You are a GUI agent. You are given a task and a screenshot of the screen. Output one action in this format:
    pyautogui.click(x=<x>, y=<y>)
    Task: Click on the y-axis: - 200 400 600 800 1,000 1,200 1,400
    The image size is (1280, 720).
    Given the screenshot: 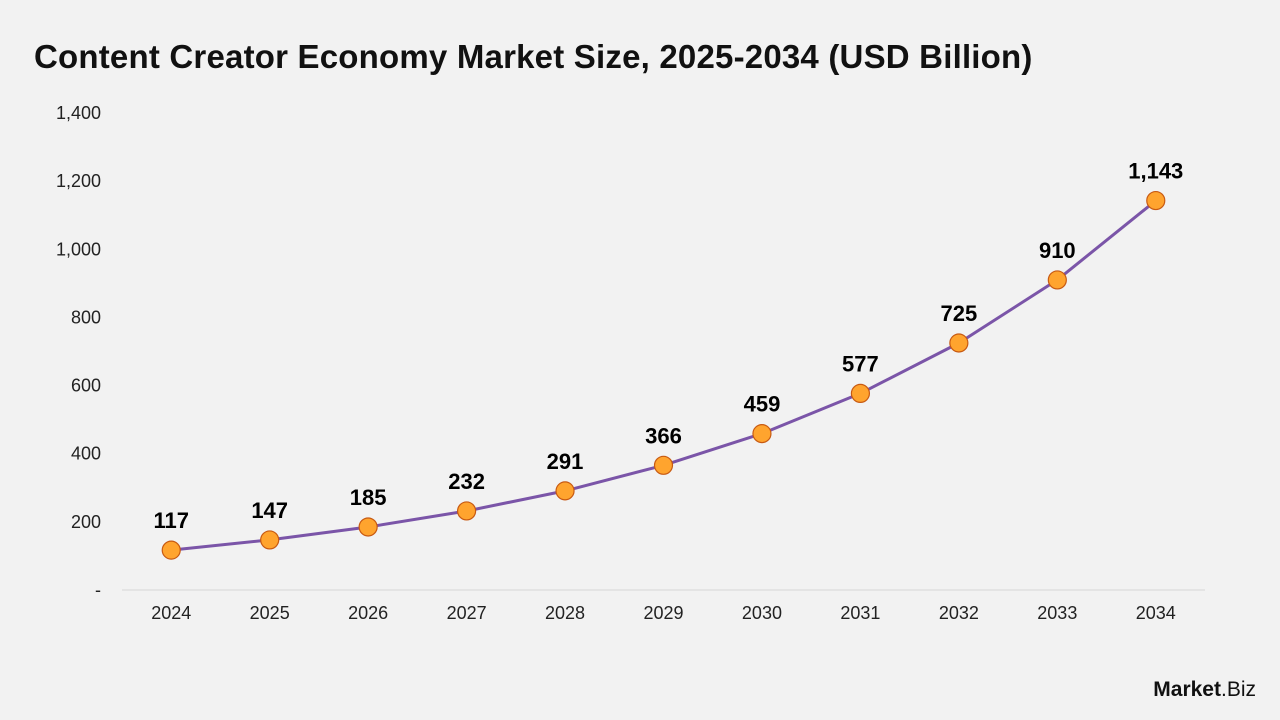 What is the action you would take?
    pyautogui.click(x=78, y=351)
    